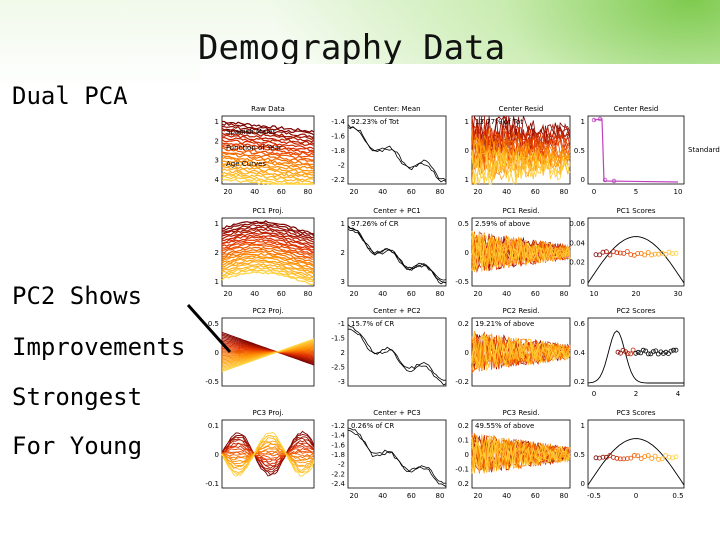 The image size is (720, 544). Describe the element at coordinates (678, 394) in the screenshot. I see `x-tick-label: 4` at that location.